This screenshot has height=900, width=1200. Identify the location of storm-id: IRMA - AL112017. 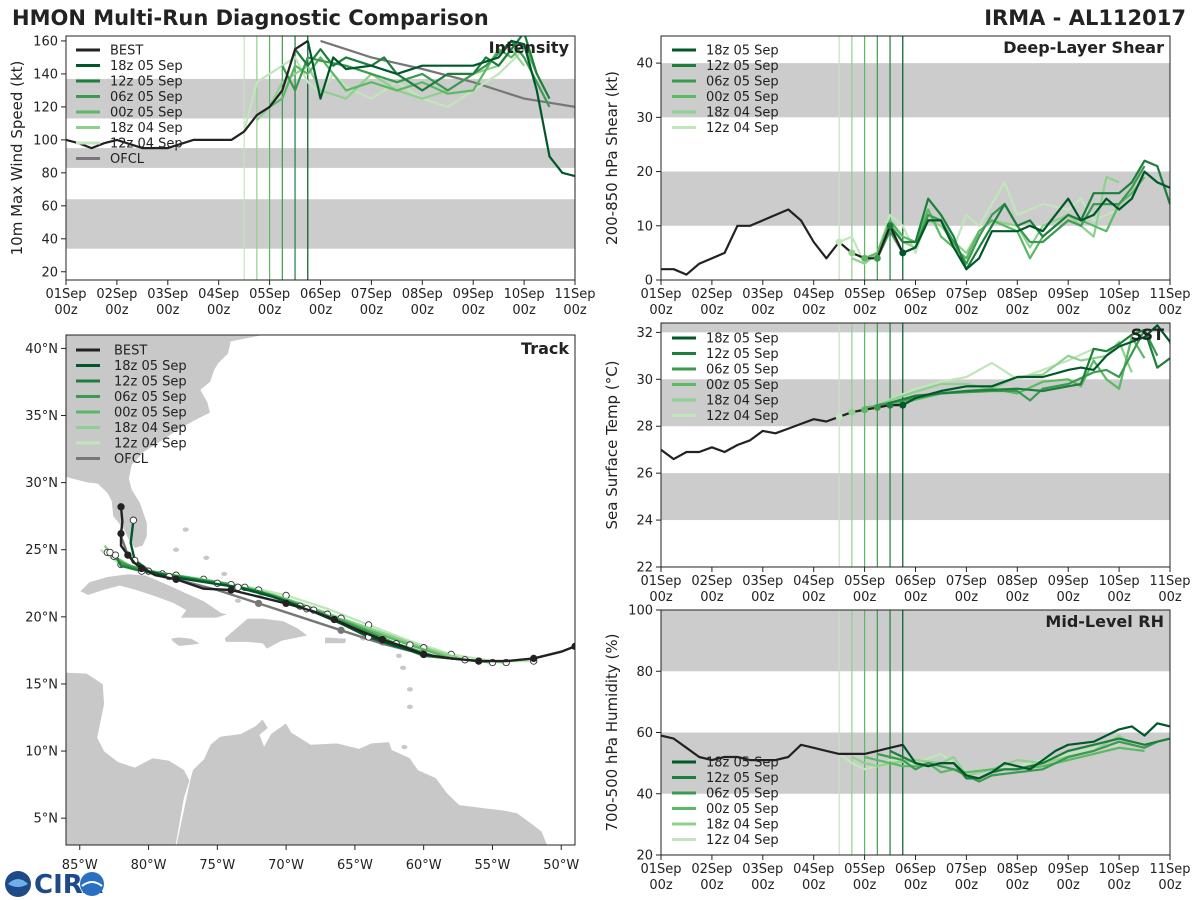
(1085, 18).